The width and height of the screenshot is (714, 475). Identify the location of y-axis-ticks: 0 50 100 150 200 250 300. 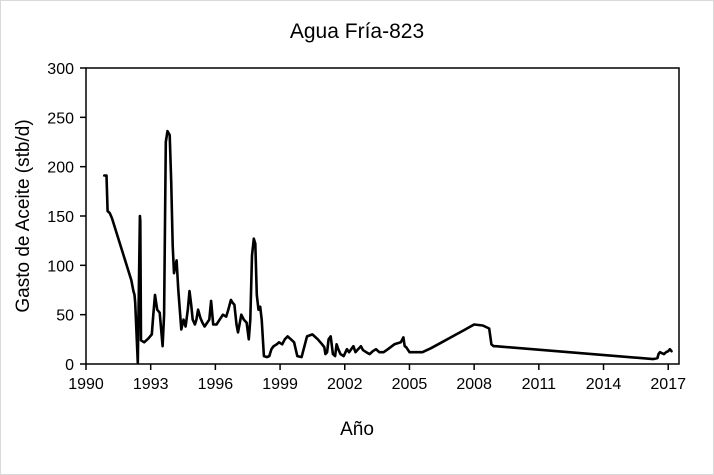
(66, 217).